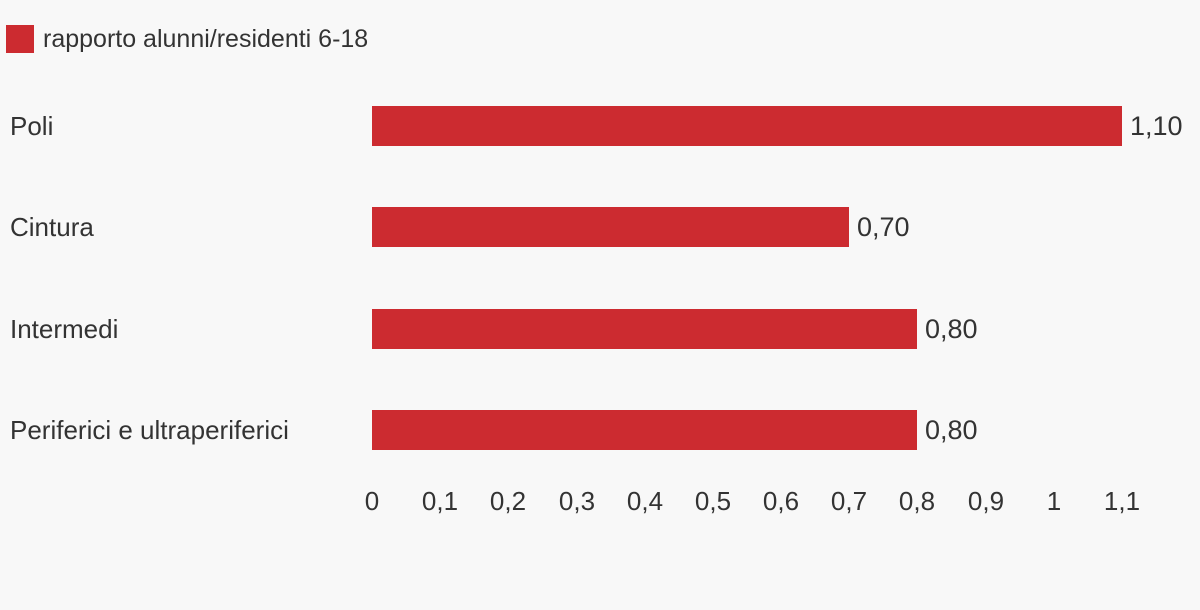  What do you see at coordinates (713, 501) in the screenshot?
I see `x-axis-tick-label: 0,5` at bounding box center [713, 501].